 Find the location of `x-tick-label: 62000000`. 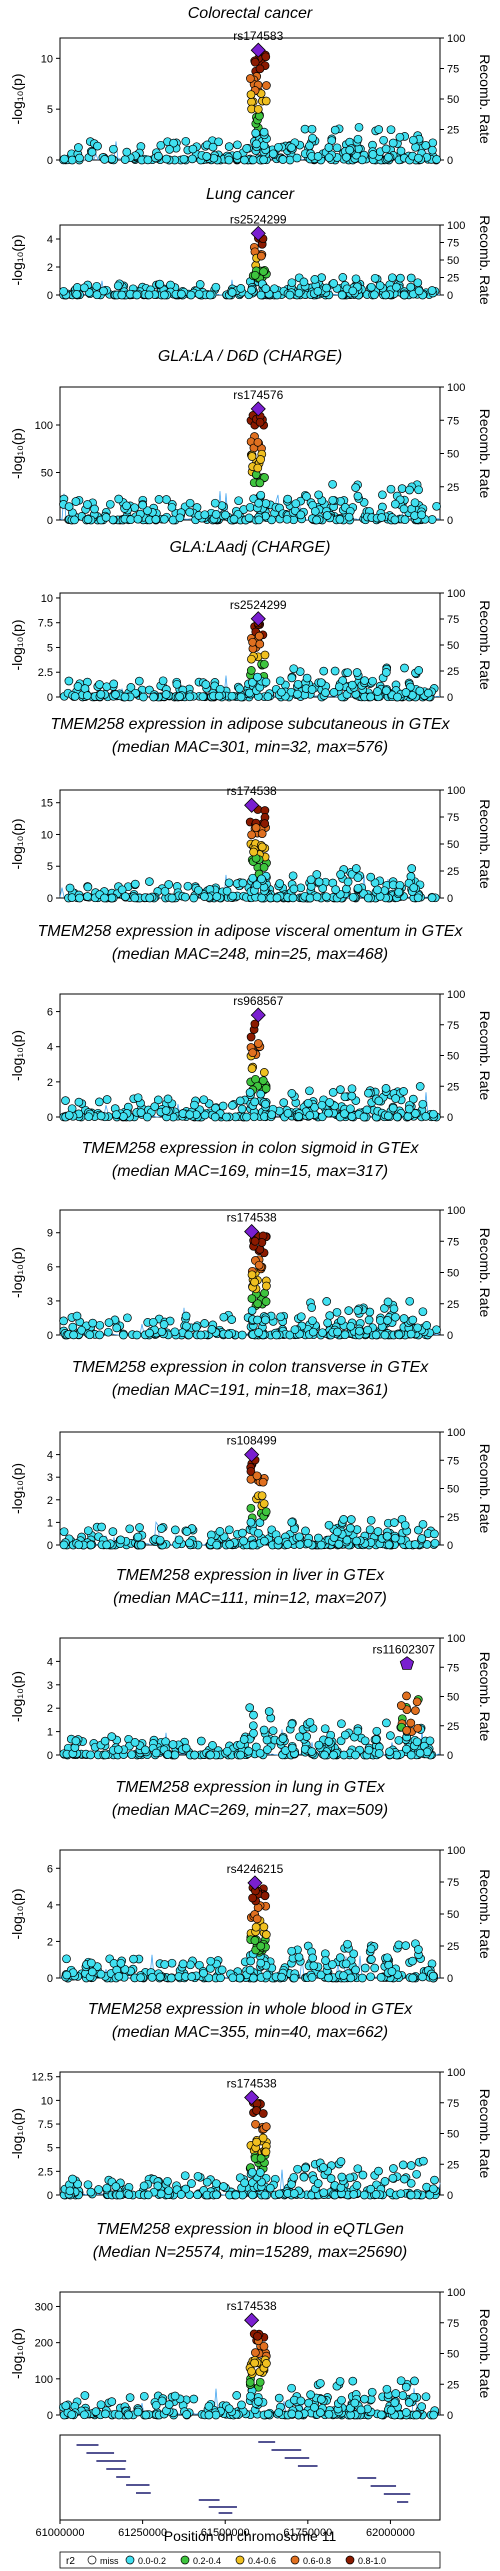

x-tick-label: 62000000 is located at coordinates (390, 2533).